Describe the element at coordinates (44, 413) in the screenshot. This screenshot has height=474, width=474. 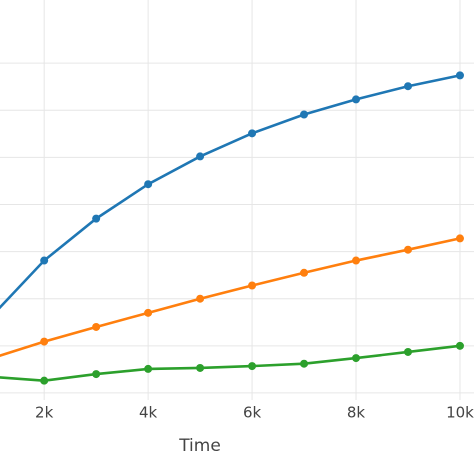
I see `x-tick-label: 2k` at that location.